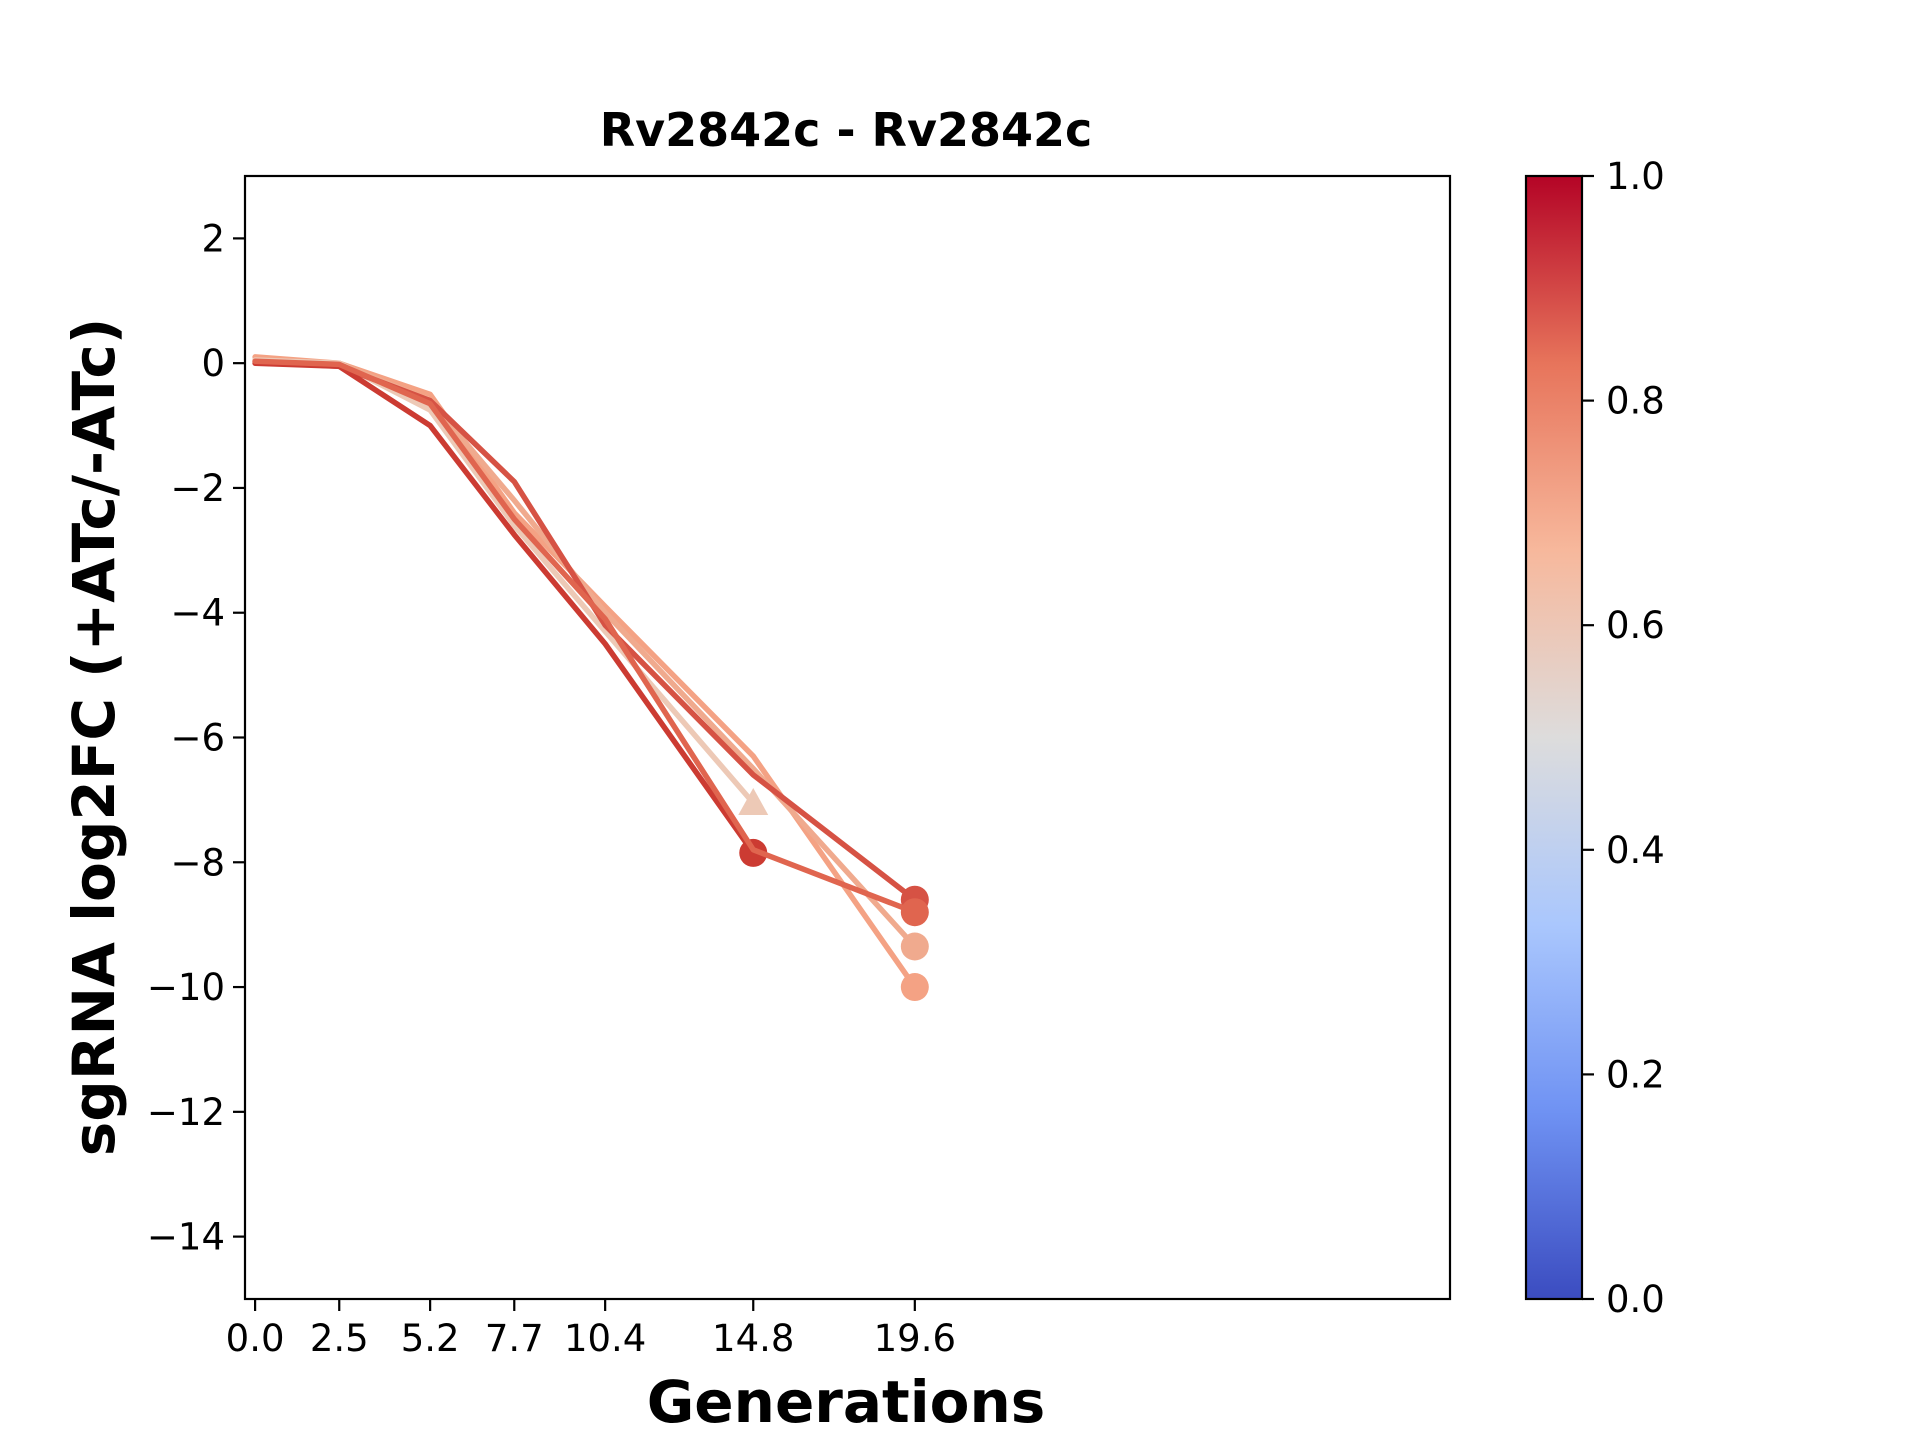  Describe the element at coordinates (186, 1112) in the screenshot. I see `y-tick-label: −12` at that location.